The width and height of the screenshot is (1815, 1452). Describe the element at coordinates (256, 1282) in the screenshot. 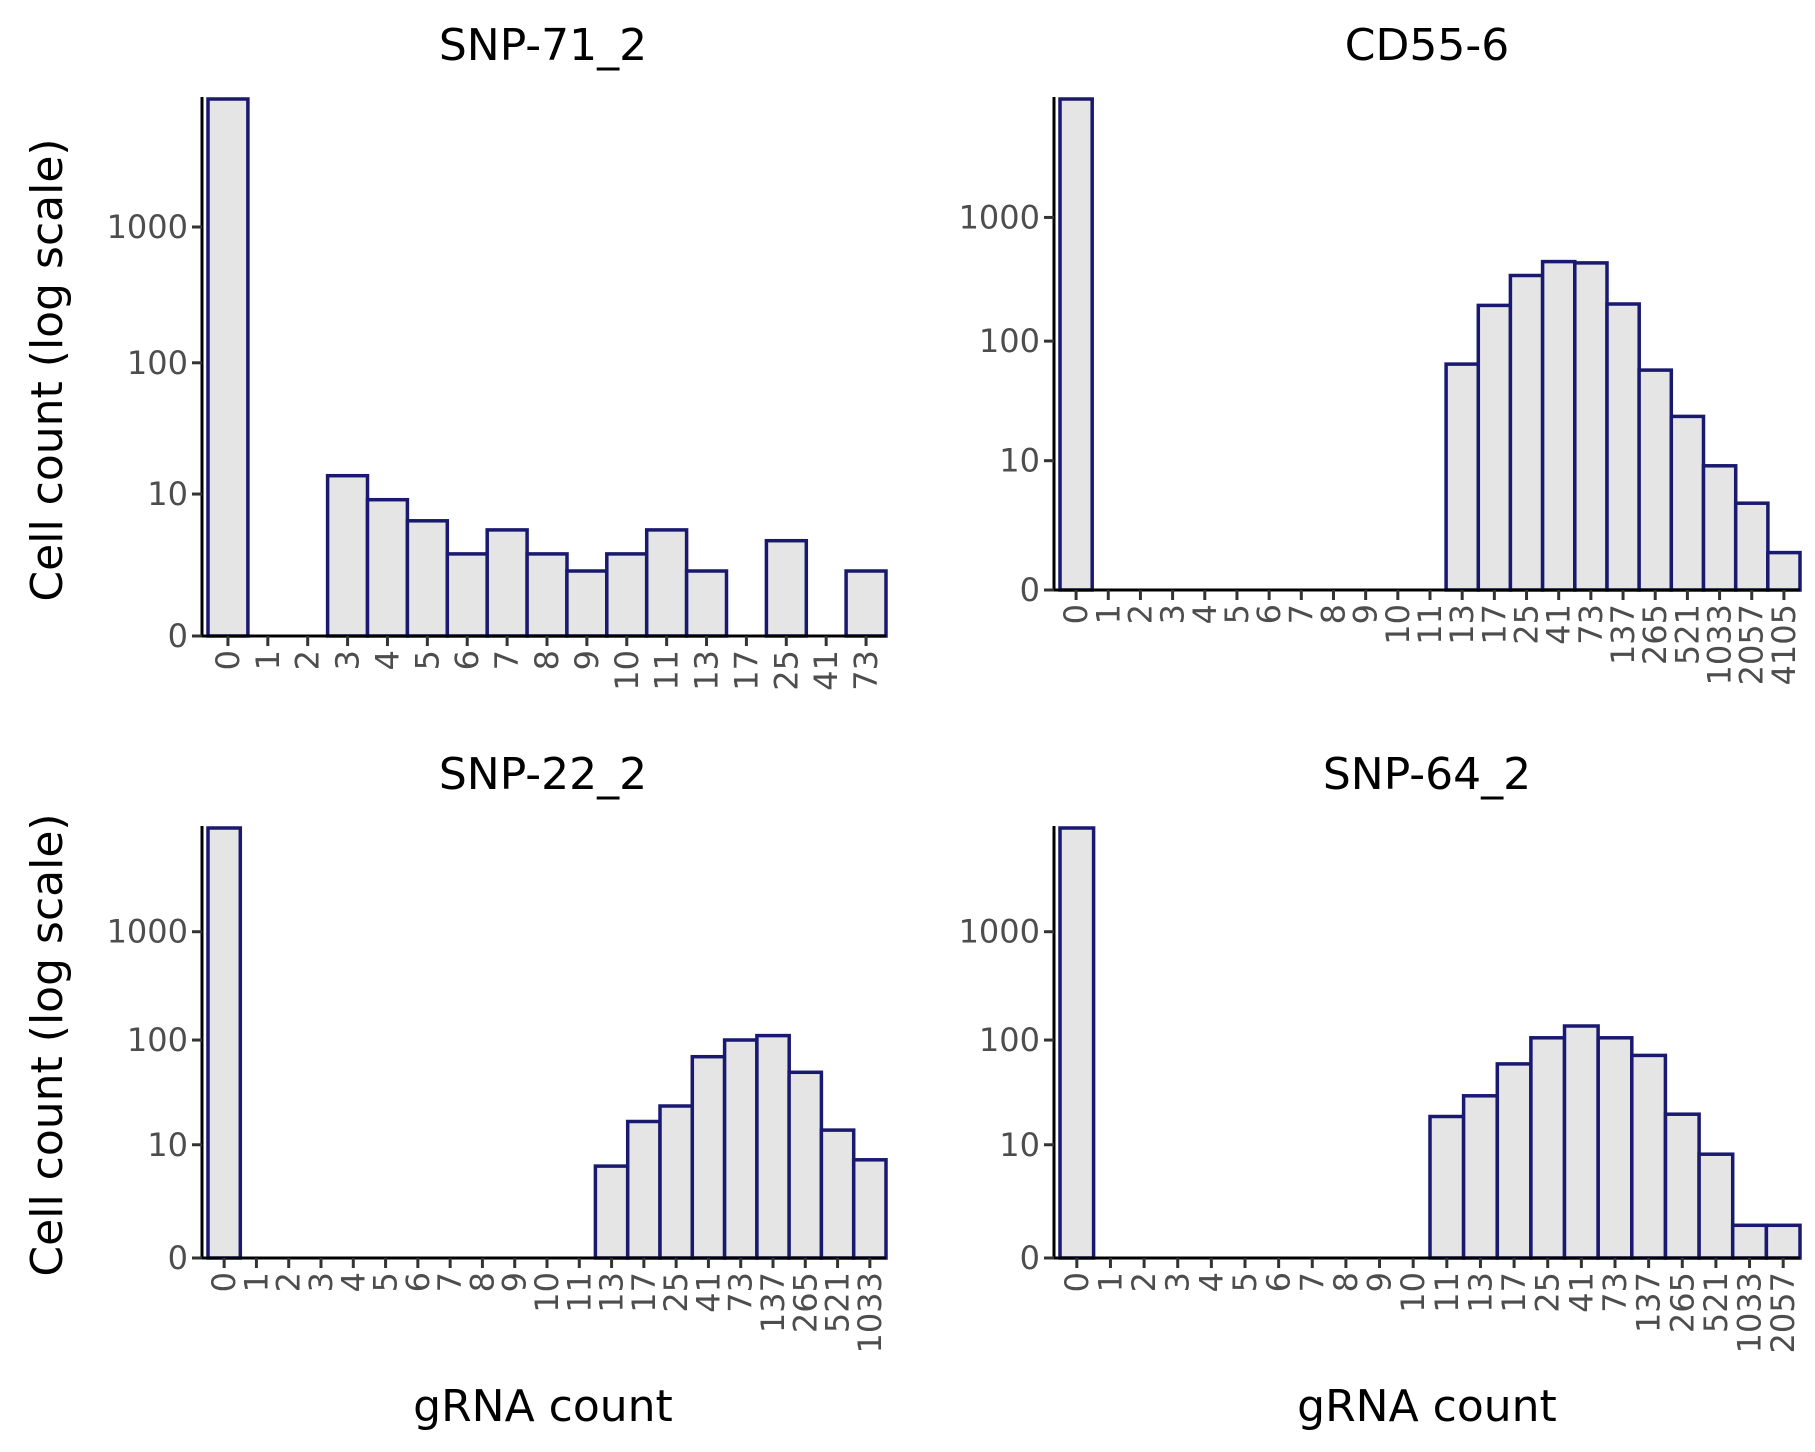

I see `x-tick-label: 1` at that location.